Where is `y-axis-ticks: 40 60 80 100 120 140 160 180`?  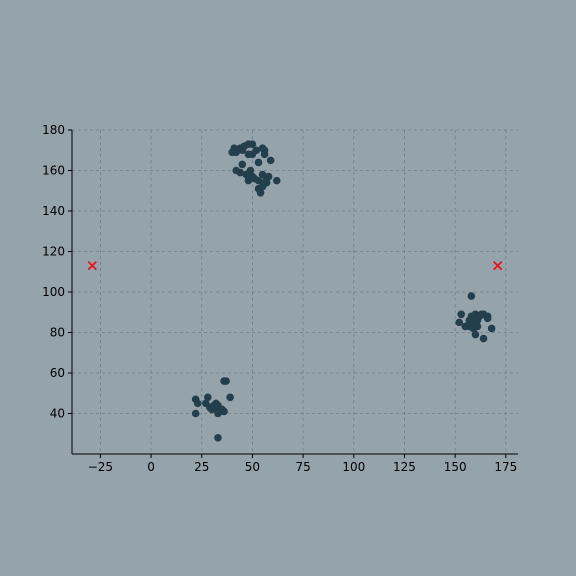
y-axis-ticks: 40 60 80 100 120 140 160 180 is located at coordinates (57, 272).